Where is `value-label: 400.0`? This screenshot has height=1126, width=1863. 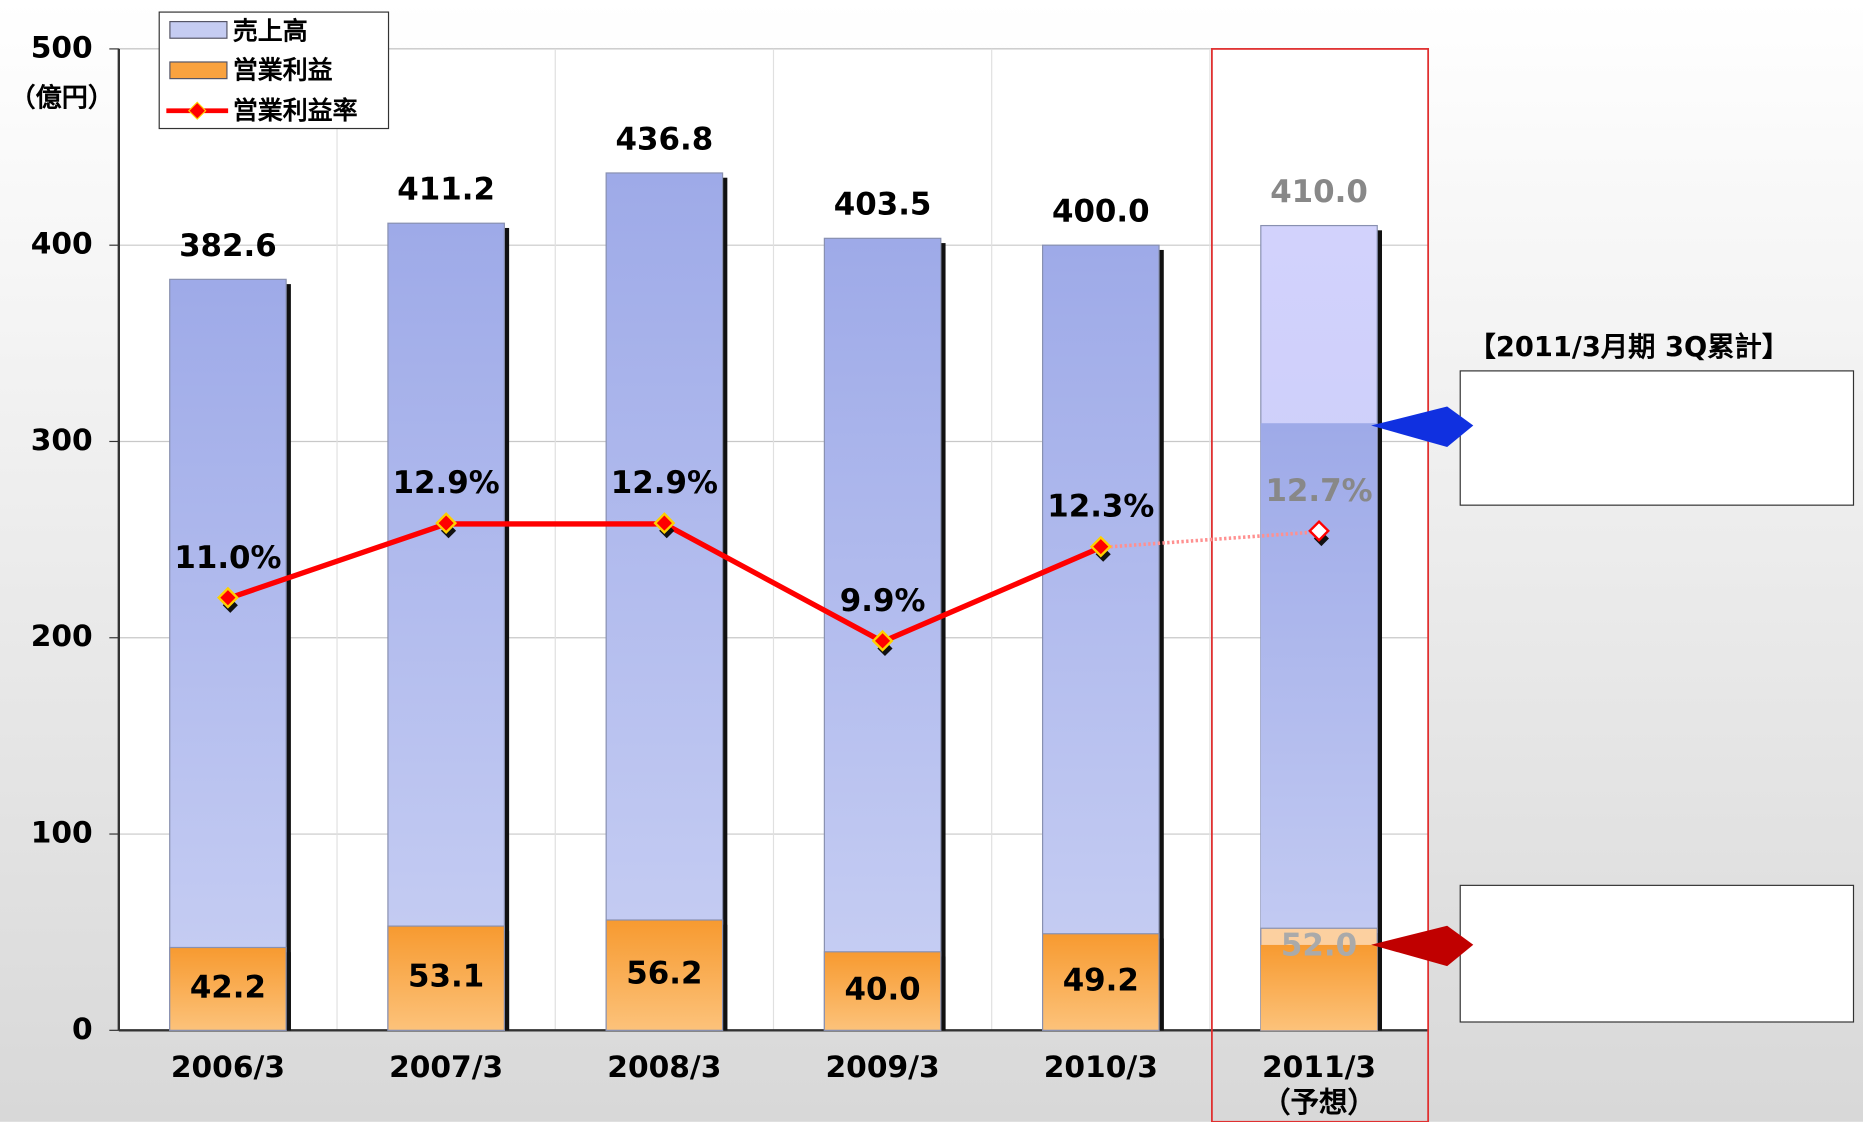 value-label: 400.0 is located at coordinates (1101, 212).